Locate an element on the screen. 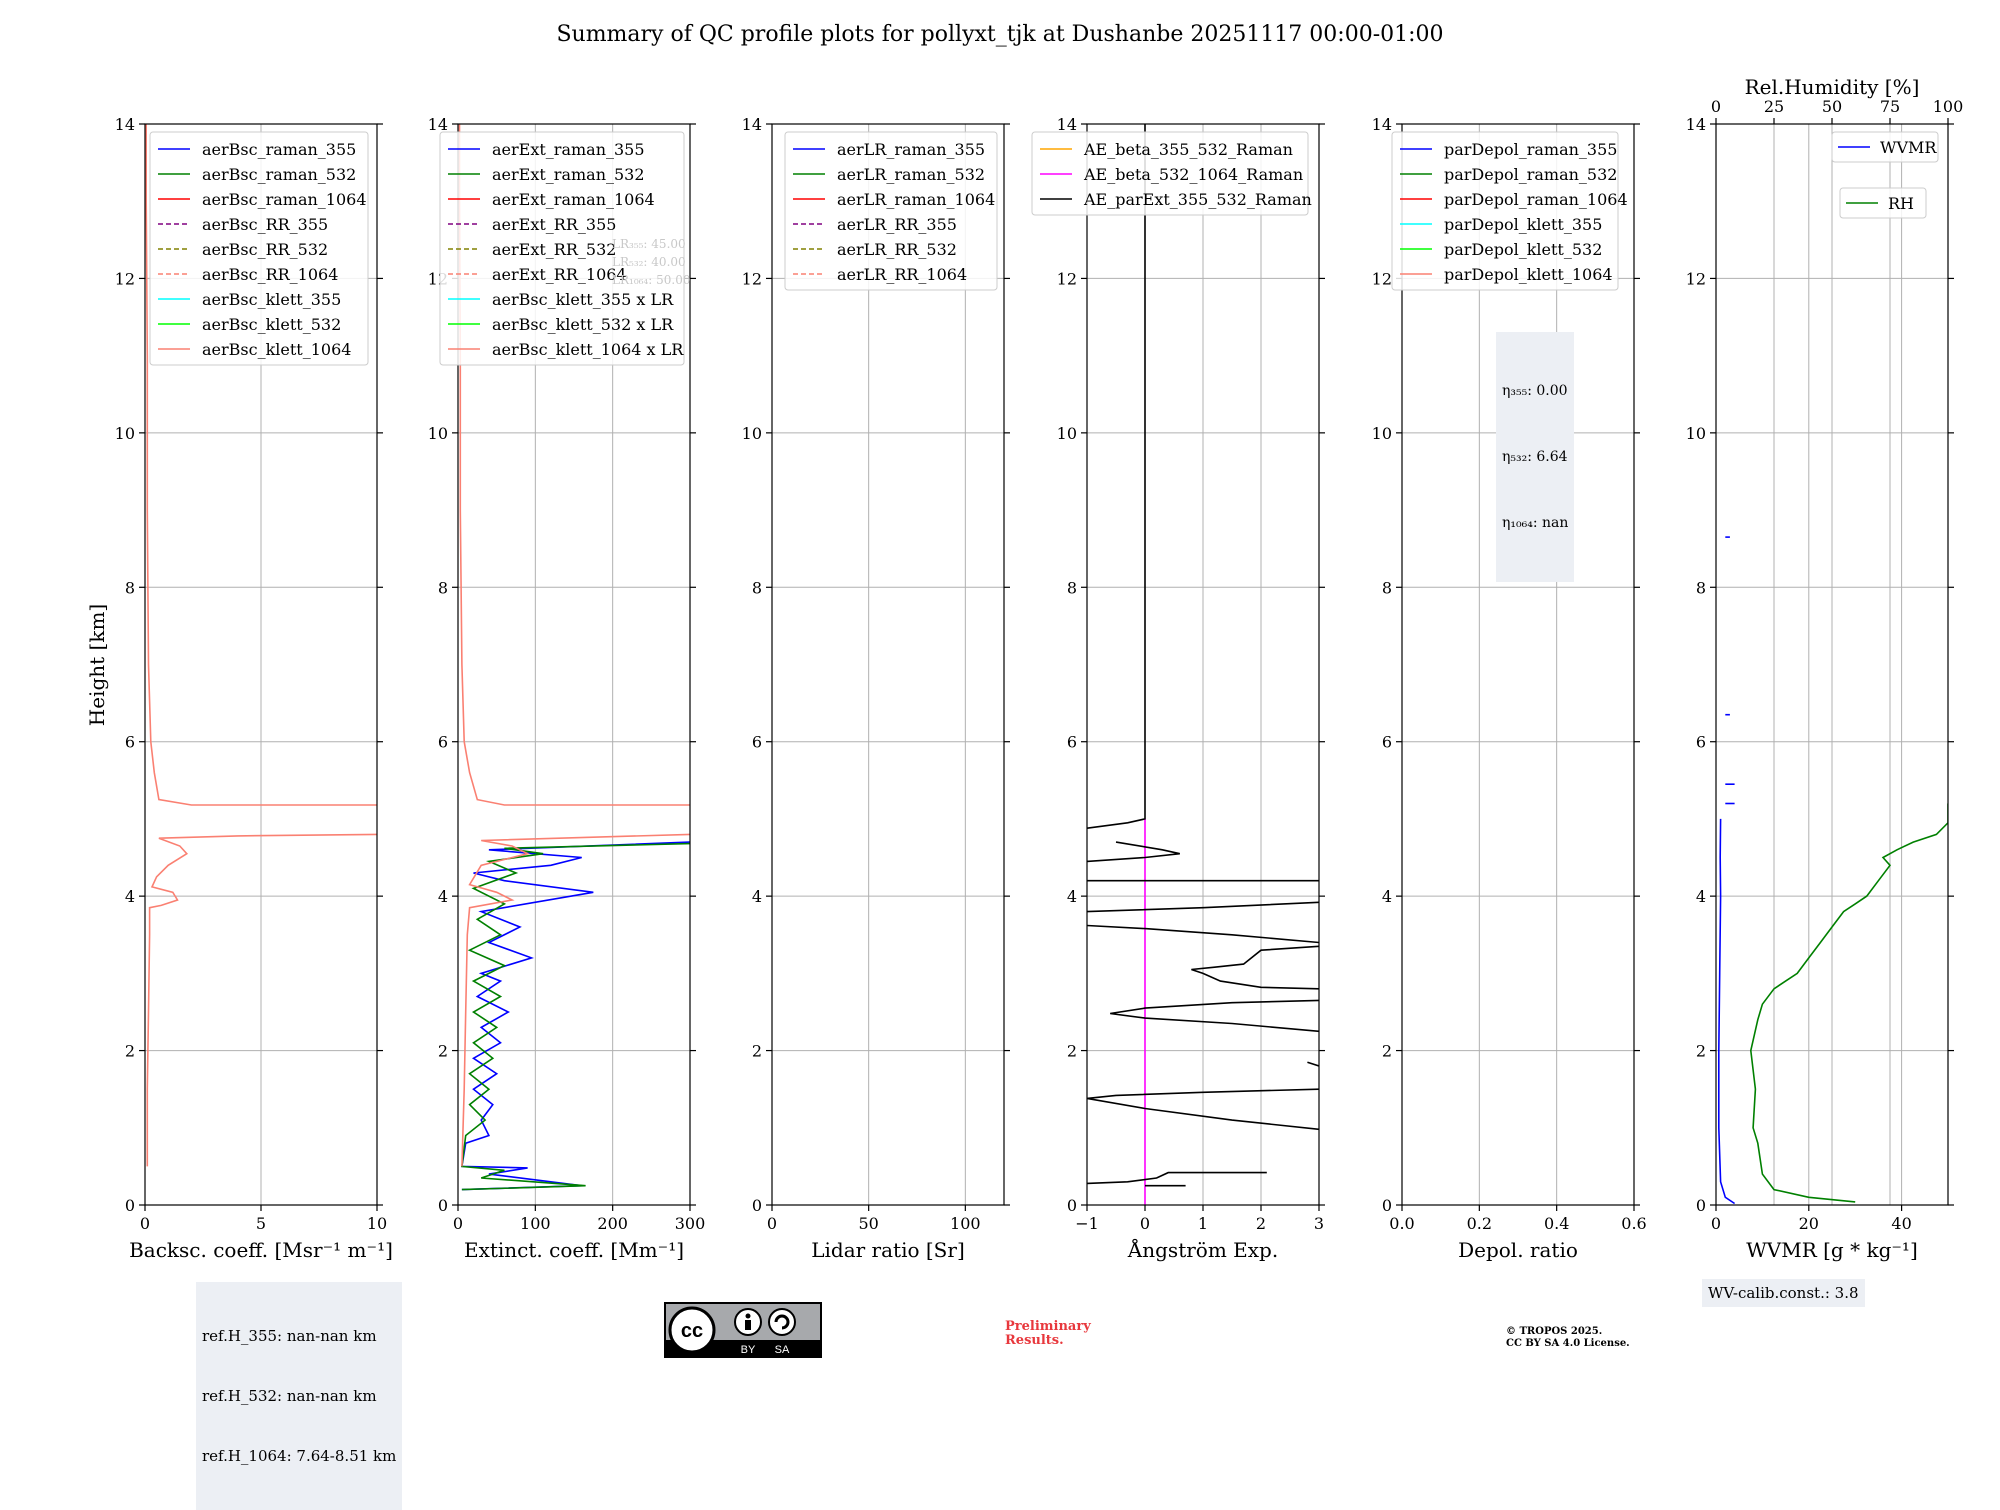  legend-label: aerBsc_klett_1064 is located at coordinates (276, 349).